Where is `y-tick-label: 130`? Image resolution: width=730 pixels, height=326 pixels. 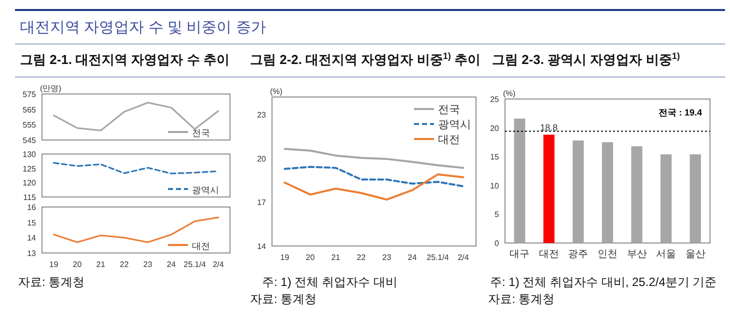 y-tick-label: 130 is located at coordinates (29, 154).